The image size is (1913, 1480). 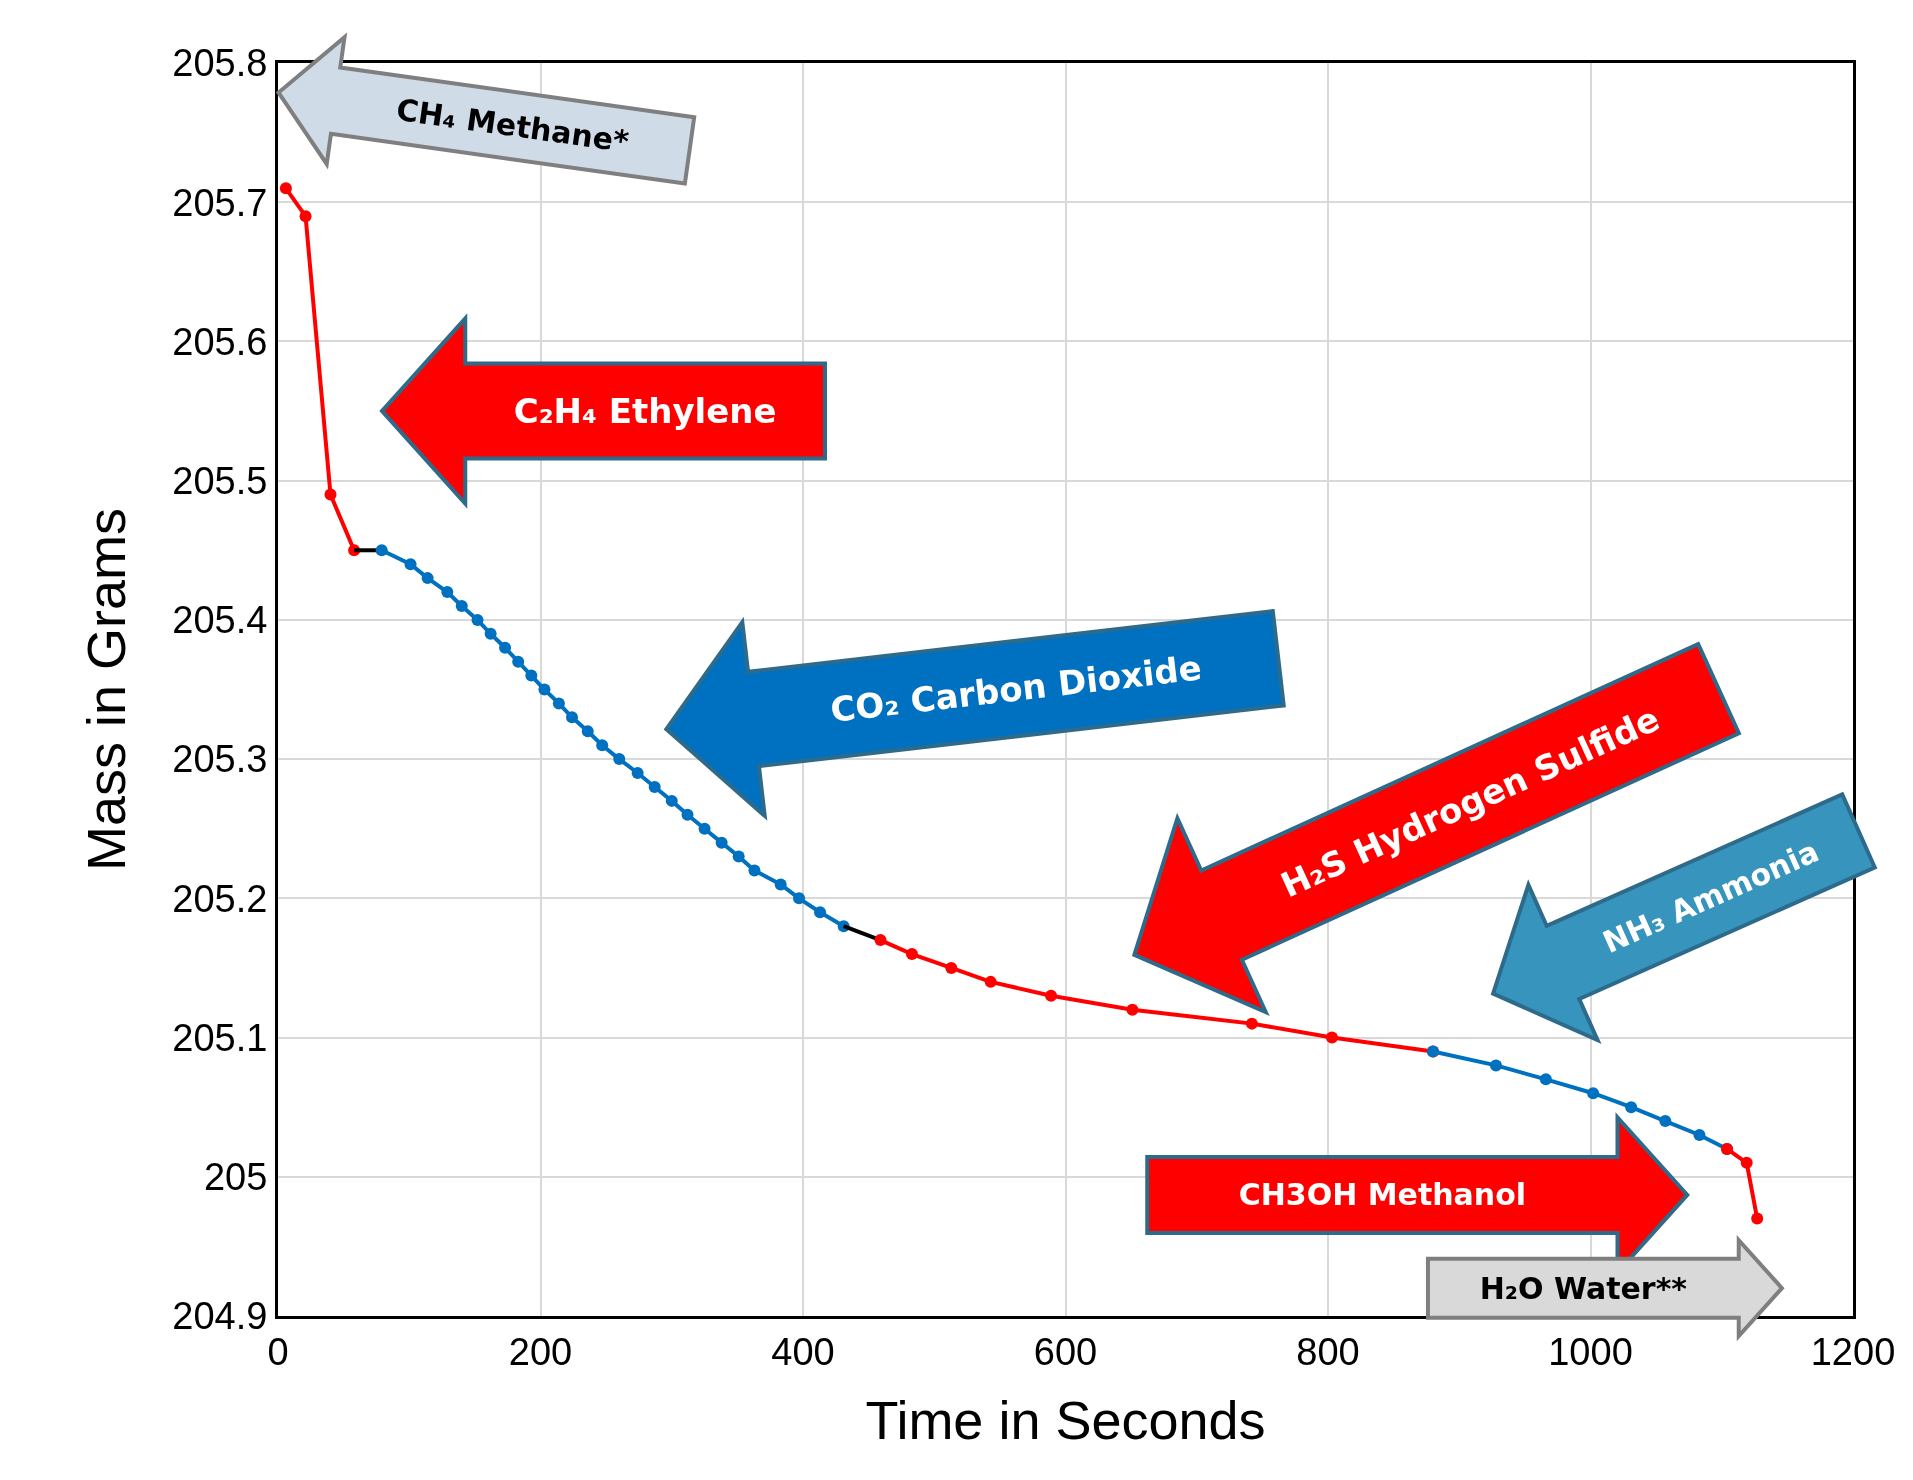 What do you see at coordinates (1016, 688) in the screenshot?
I see `annotation: CO₂ Carbon Dioxide` at bounding box center [1016, 688].